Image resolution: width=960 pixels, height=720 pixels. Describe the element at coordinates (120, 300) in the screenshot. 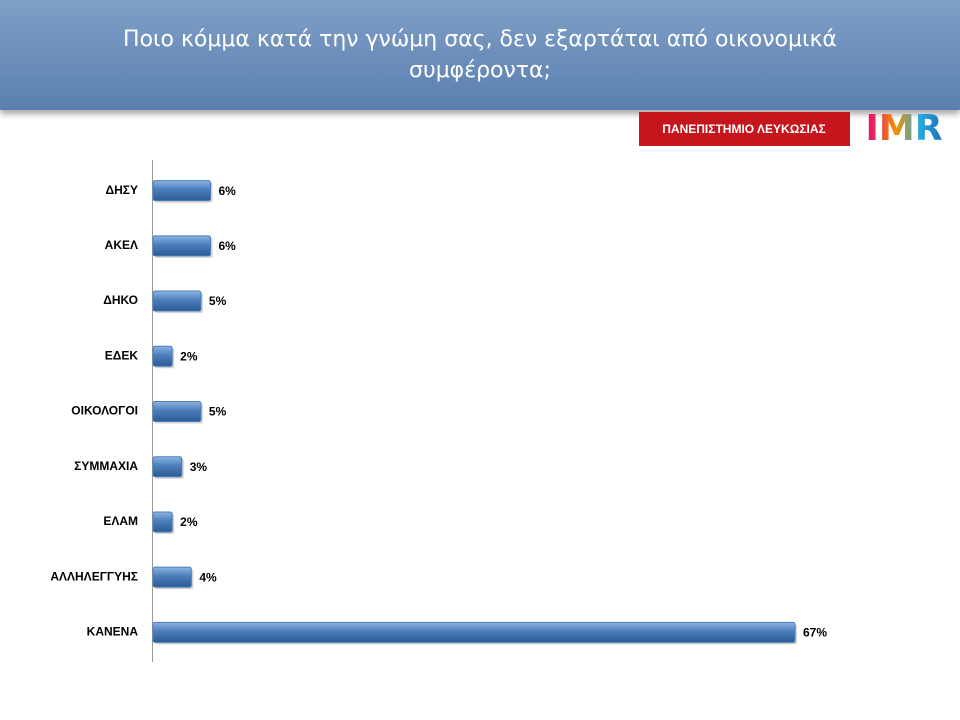

I see `y-tick-label: ΔΗΚΟ` at that location.